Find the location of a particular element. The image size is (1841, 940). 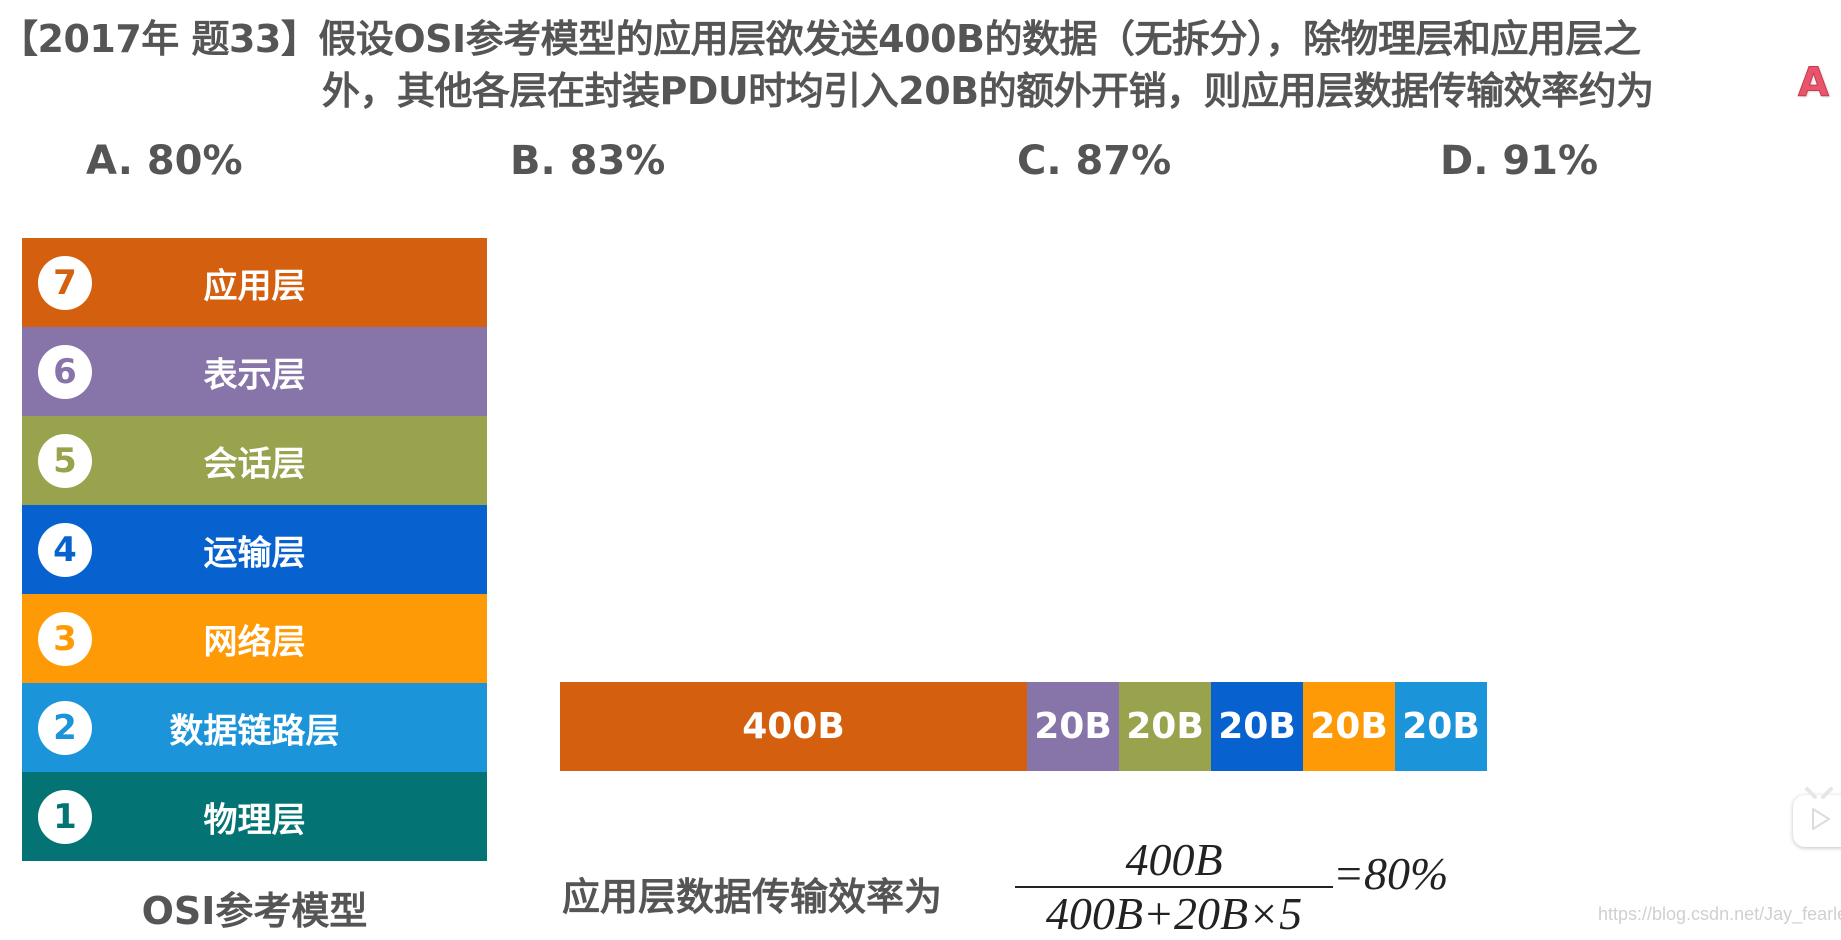

layer-name: 数据链路层 is located at coordinates (254, 731).